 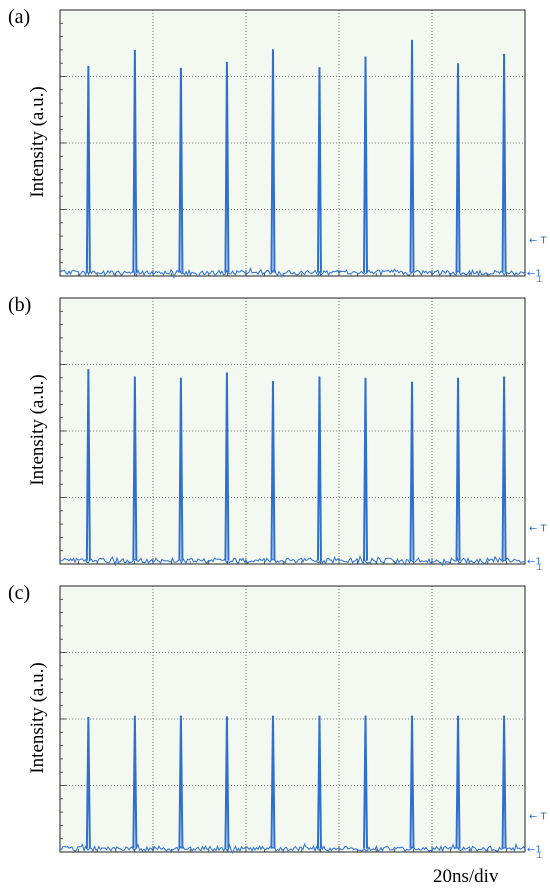 What do you see at coordinates (19, 17) in the screenshot?
I see `panel-label: (a)` at bounding box center [19, 17].